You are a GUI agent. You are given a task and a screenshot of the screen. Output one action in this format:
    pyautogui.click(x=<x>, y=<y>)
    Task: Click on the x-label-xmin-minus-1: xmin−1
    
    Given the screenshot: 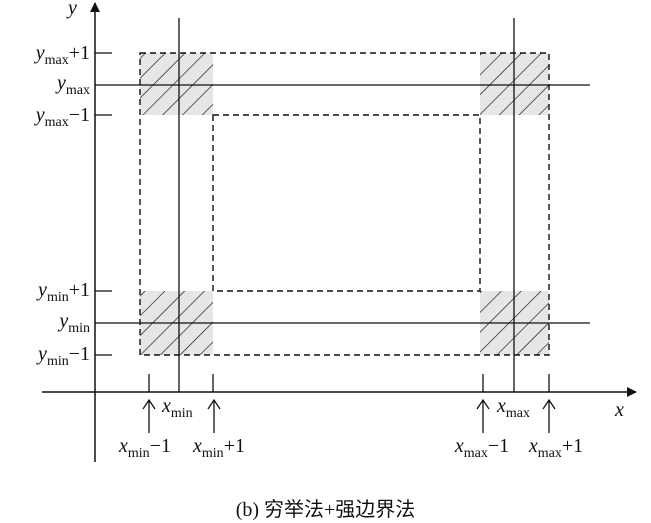 What is the action you would take?
    pyautogui.click(x=144, y=448)
    